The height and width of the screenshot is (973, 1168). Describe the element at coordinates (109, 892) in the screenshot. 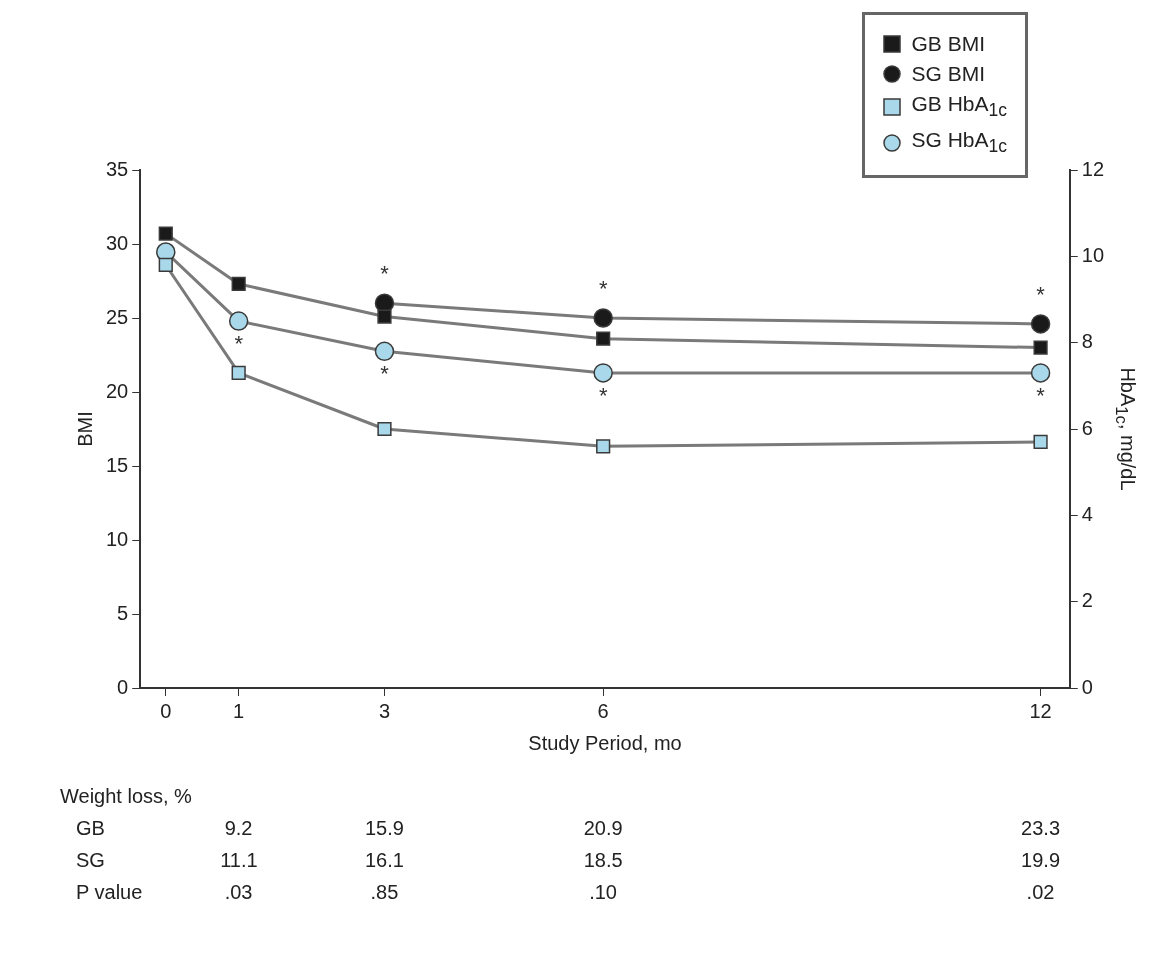

I see `text: P value` at that location.